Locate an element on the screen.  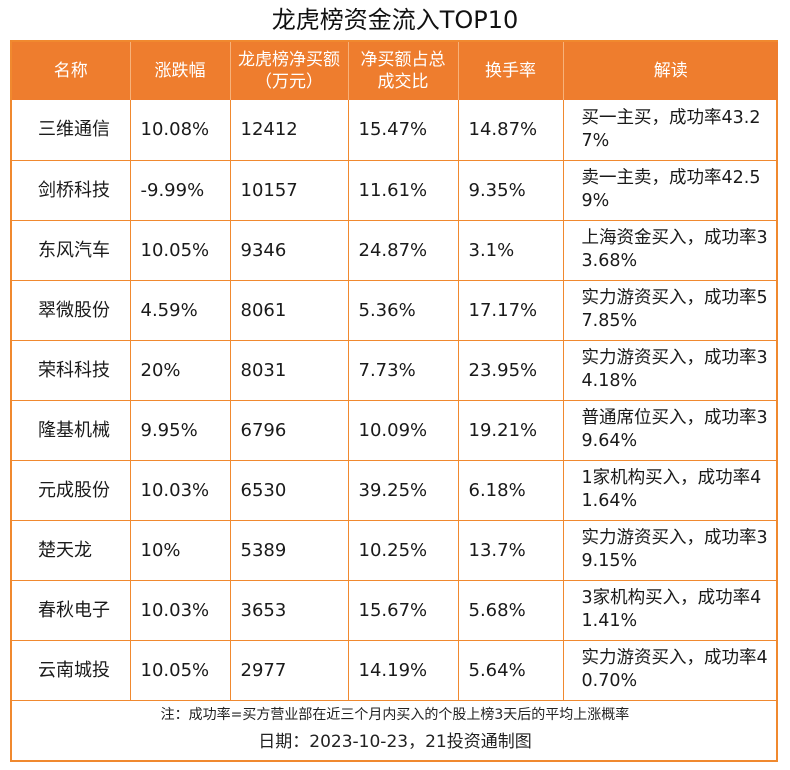
change-cell: -9.99% is located at coordinates (180, 190).